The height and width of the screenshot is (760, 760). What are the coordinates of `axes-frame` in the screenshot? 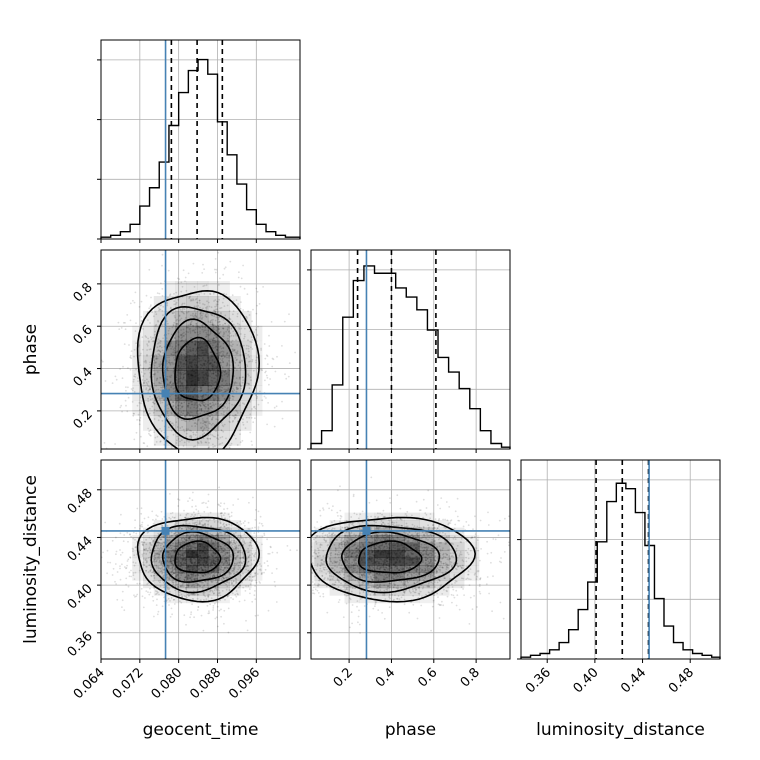 It's located at (200, 139).